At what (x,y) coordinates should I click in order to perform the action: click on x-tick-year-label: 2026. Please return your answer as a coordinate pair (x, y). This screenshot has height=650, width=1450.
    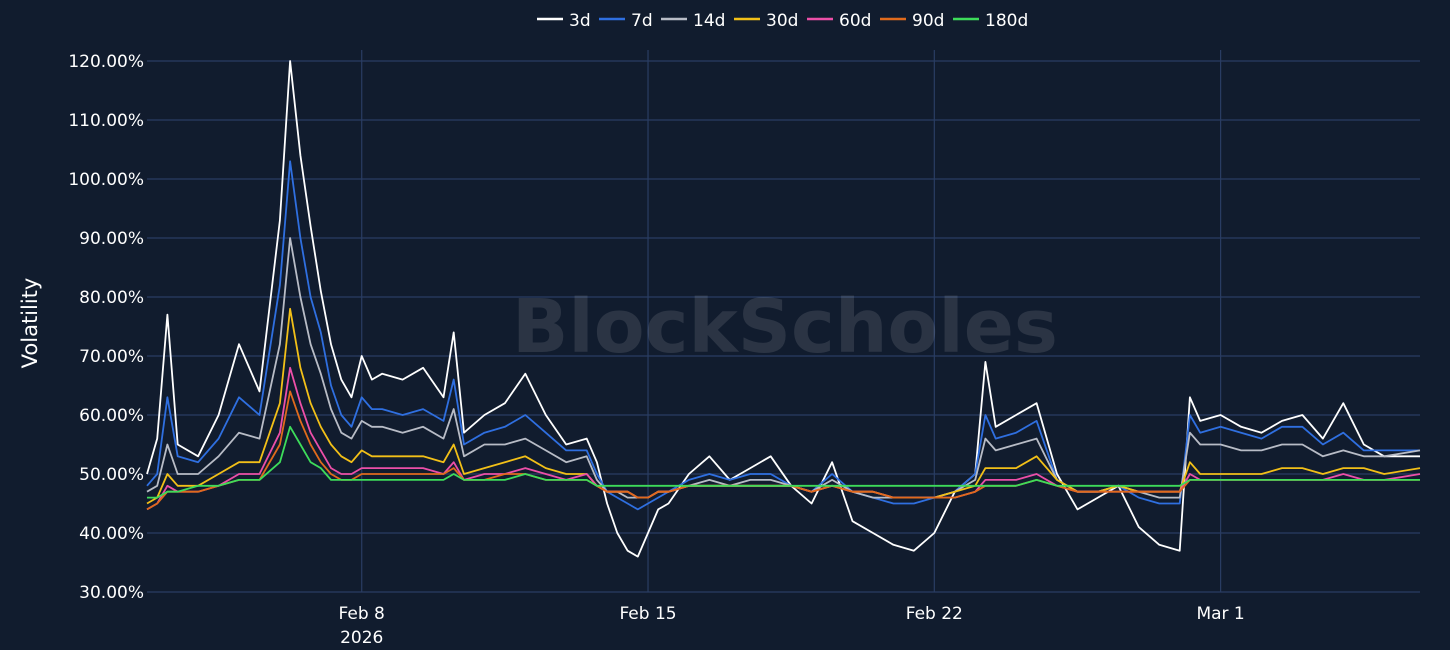
    Looking at the image, I should click on (361, 638).